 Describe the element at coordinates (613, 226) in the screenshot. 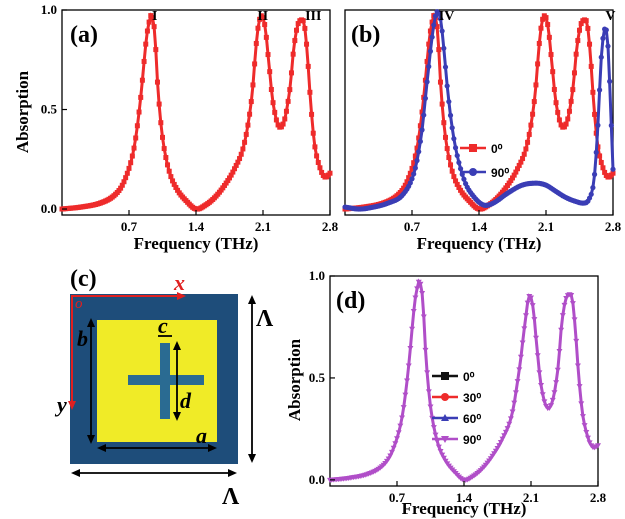

I see `b-xtick-label: 2.8` at that location.